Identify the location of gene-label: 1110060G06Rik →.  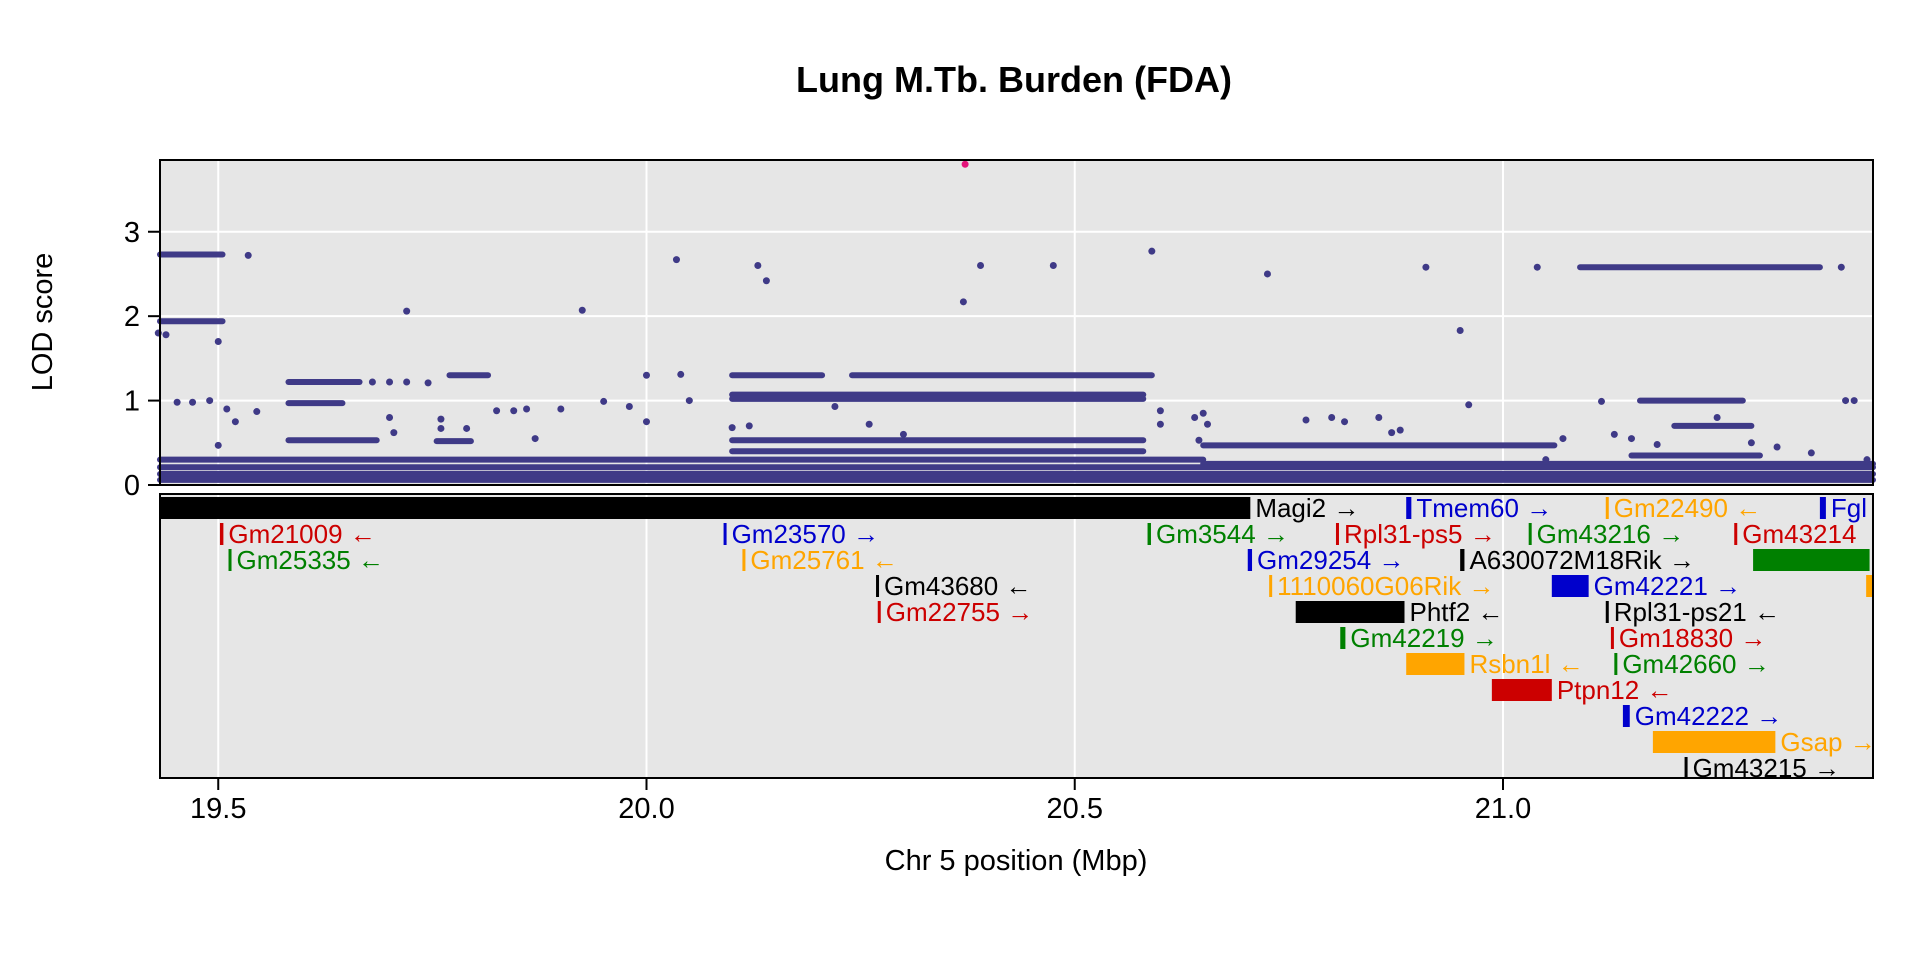
(1385, 586).